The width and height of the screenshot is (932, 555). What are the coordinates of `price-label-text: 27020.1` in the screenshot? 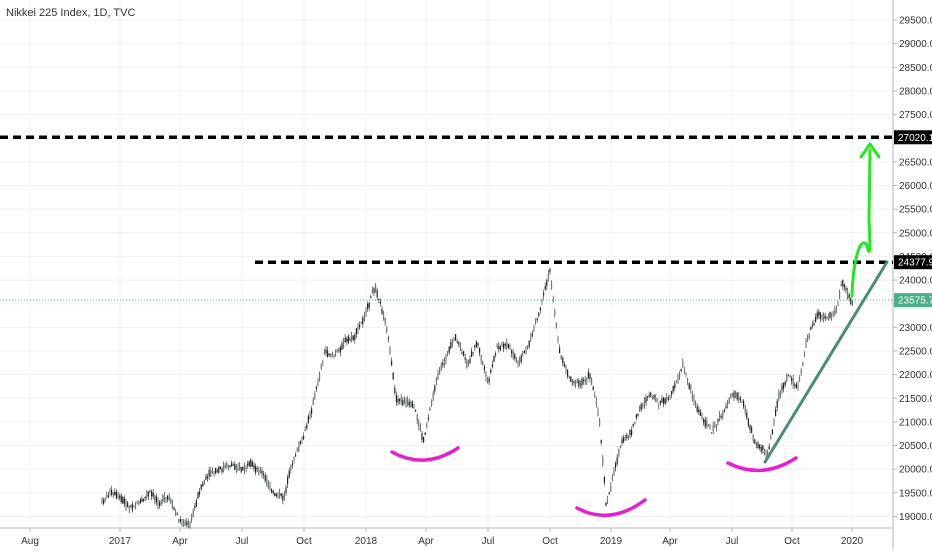 It's located at (915, 138).